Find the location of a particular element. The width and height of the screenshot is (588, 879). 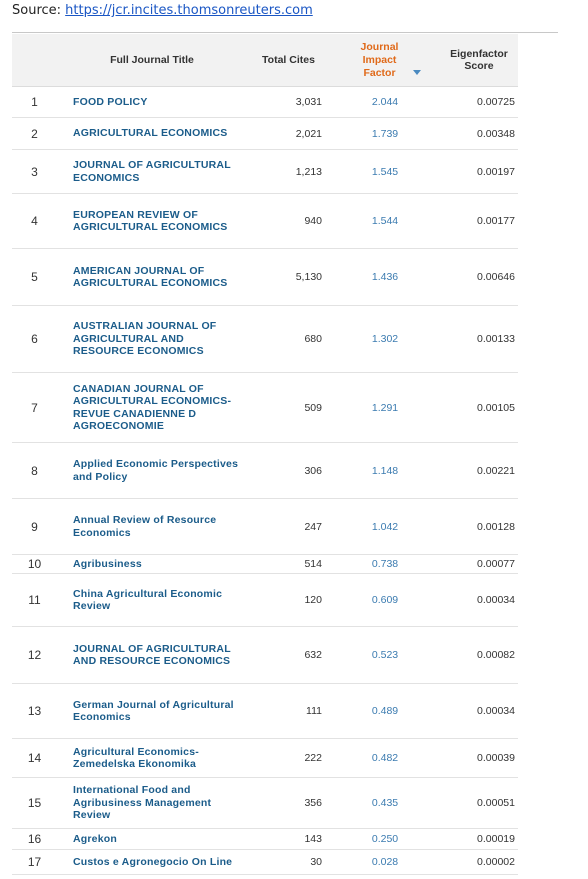

total-cites: 940 is located at coordinates (288, 221).